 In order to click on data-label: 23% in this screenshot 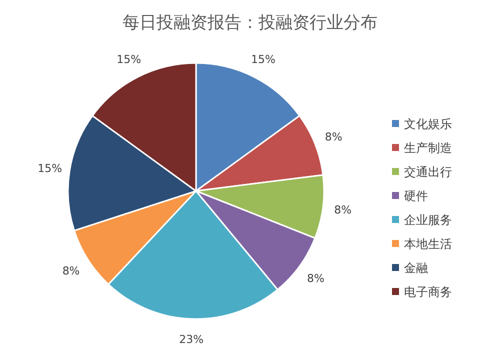, I will do `click(191, 339)`.